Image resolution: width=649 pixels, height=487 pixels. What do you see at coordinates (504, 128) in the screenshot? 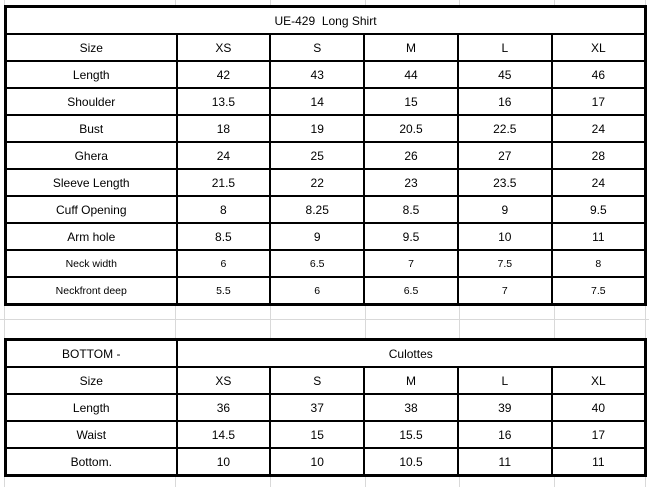
I see `size-value: 22.5` at bounding box center [504, 128].